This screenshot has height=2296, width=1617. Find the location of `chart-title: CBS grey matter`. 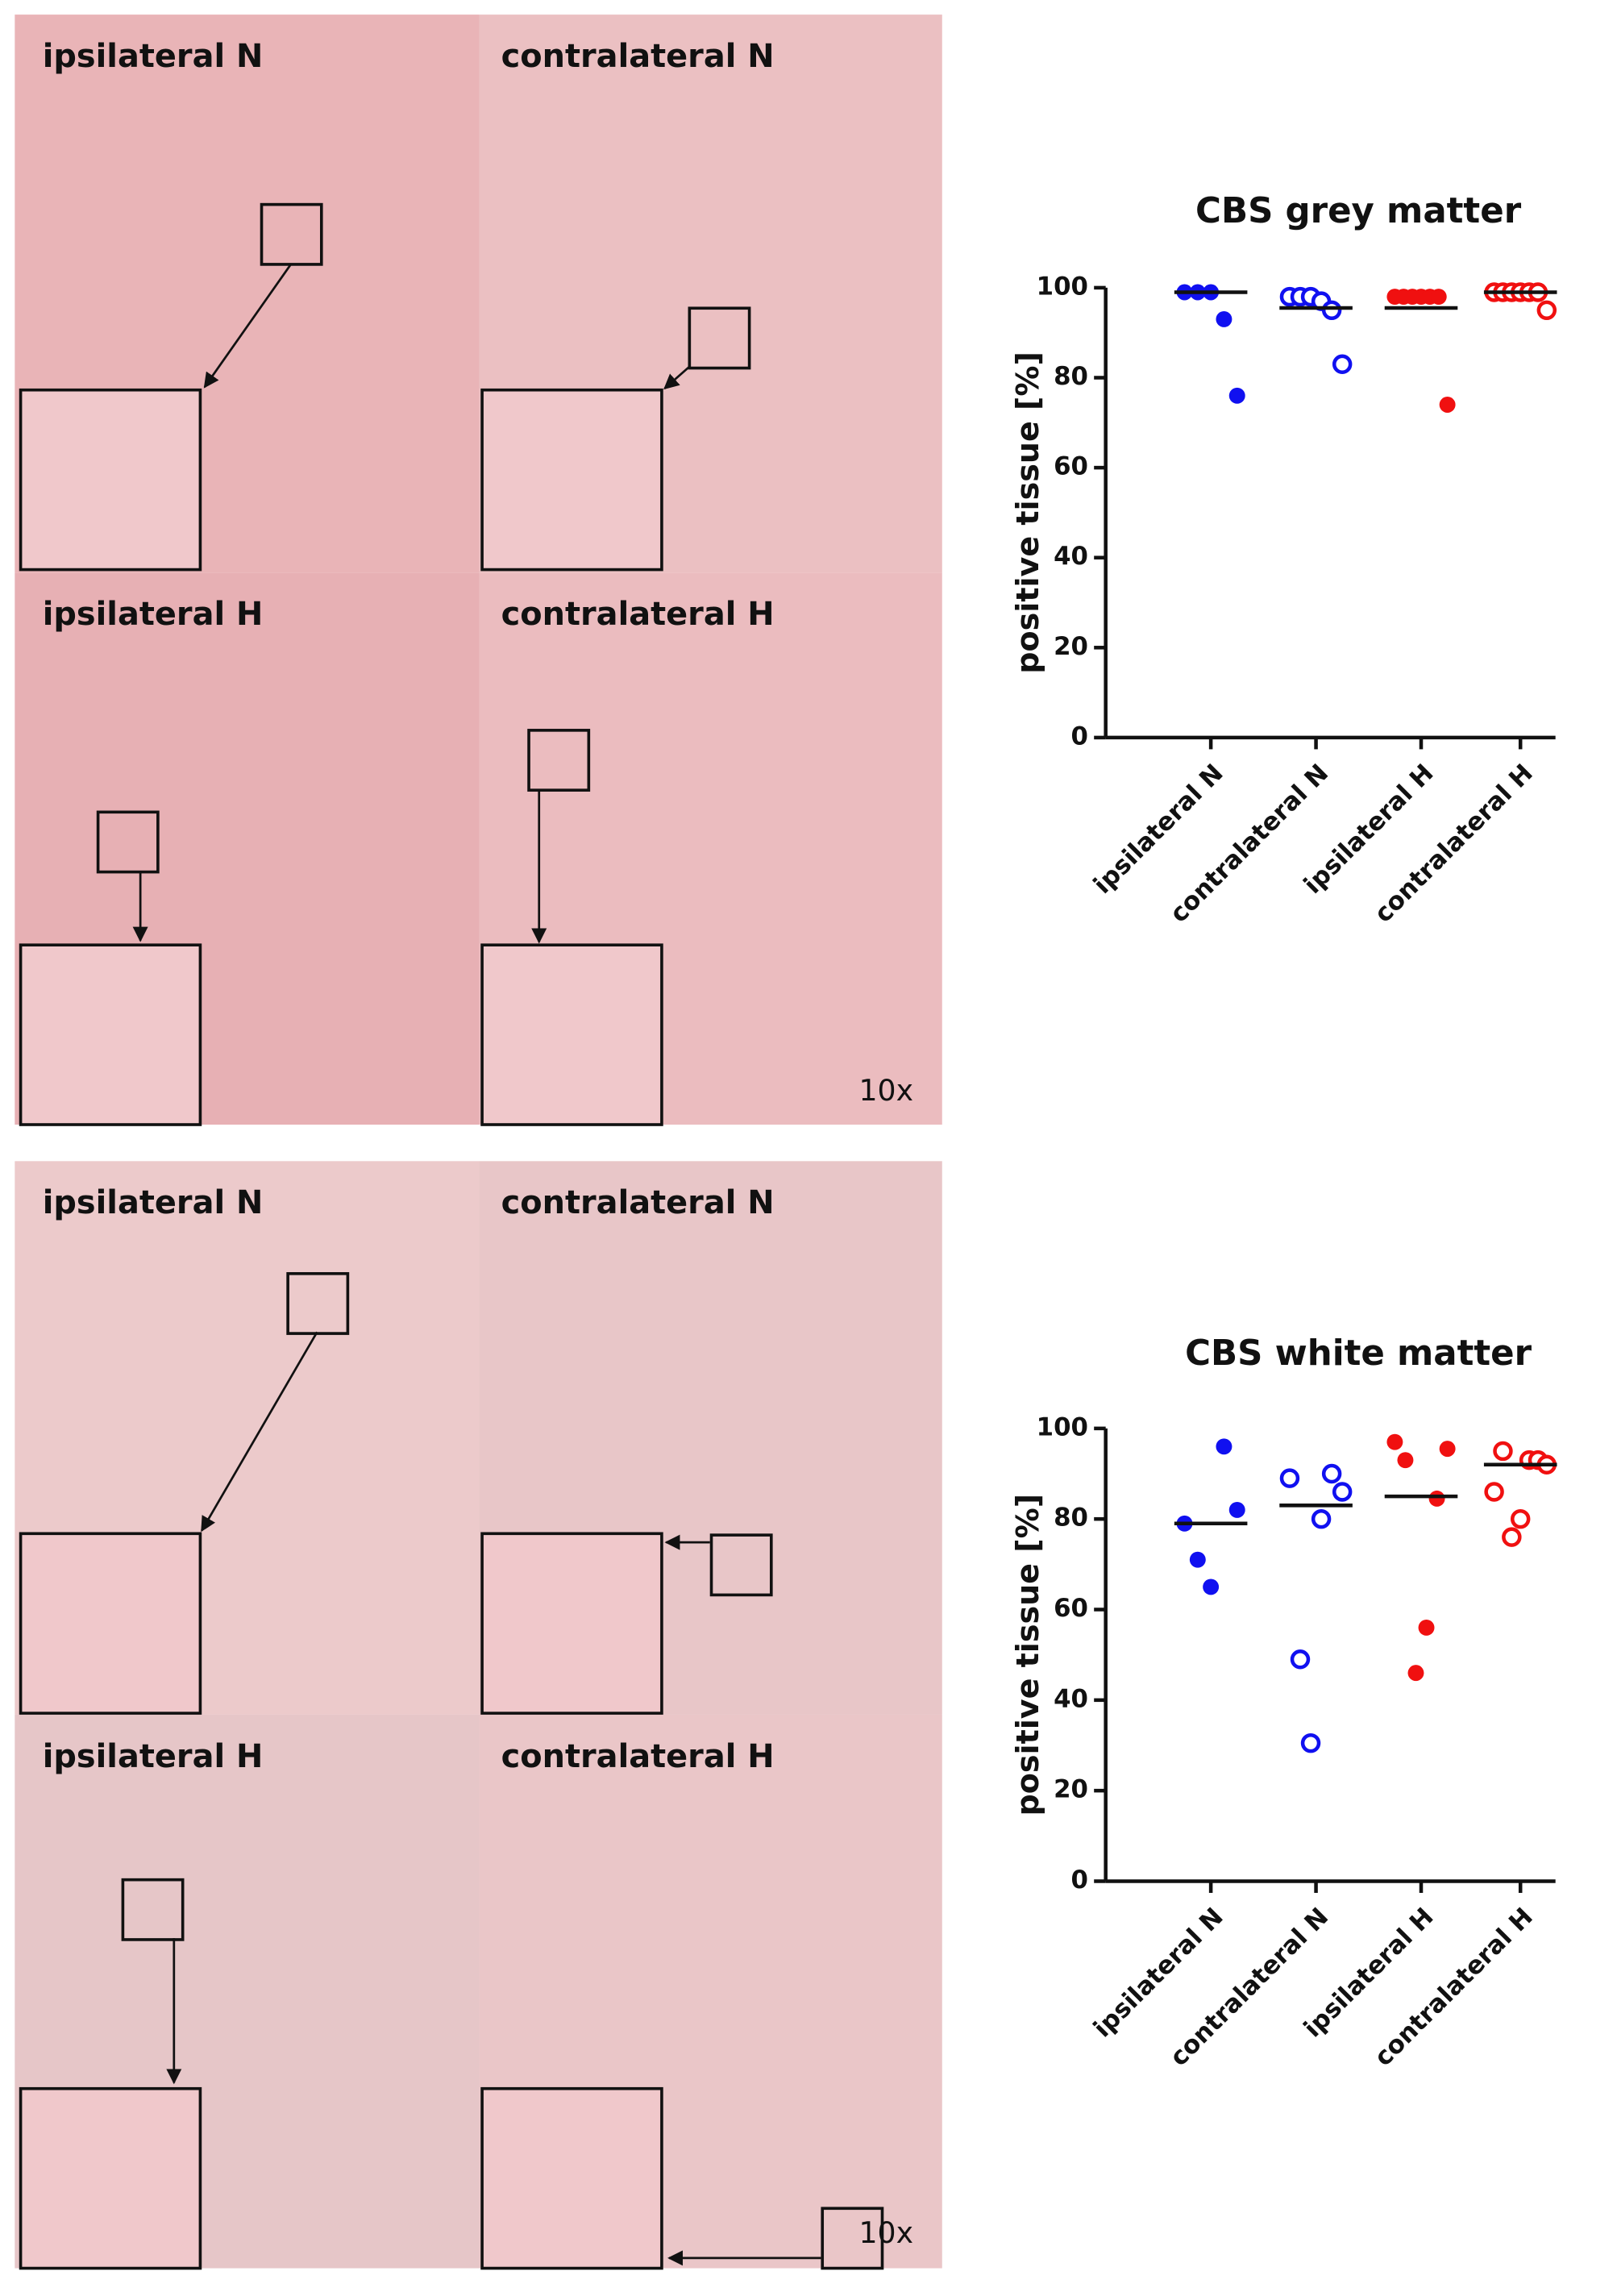

chart-title: CBS grey matter is located at coordinates (1358, 211).